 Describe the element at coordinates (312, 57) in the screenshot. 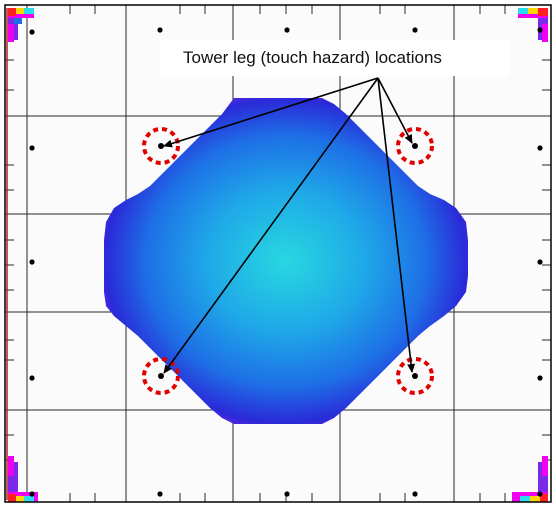

I see `annotation-label: Tower leg (touch hazard) locations` at that location.